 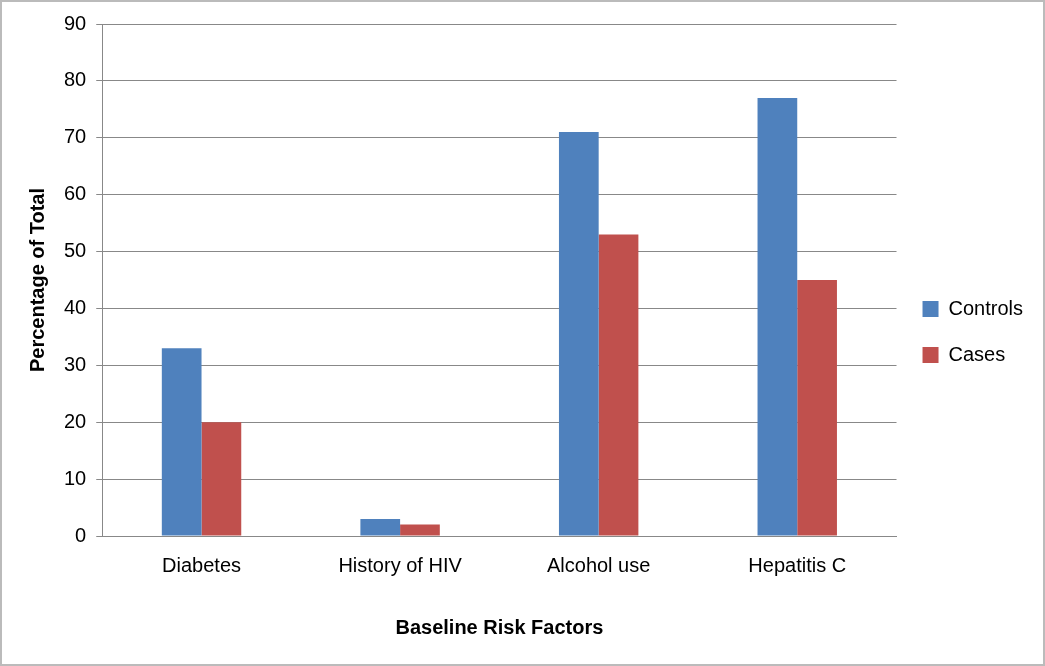 I want to click on y-tick-label: 70, so click(x=75, y=136).